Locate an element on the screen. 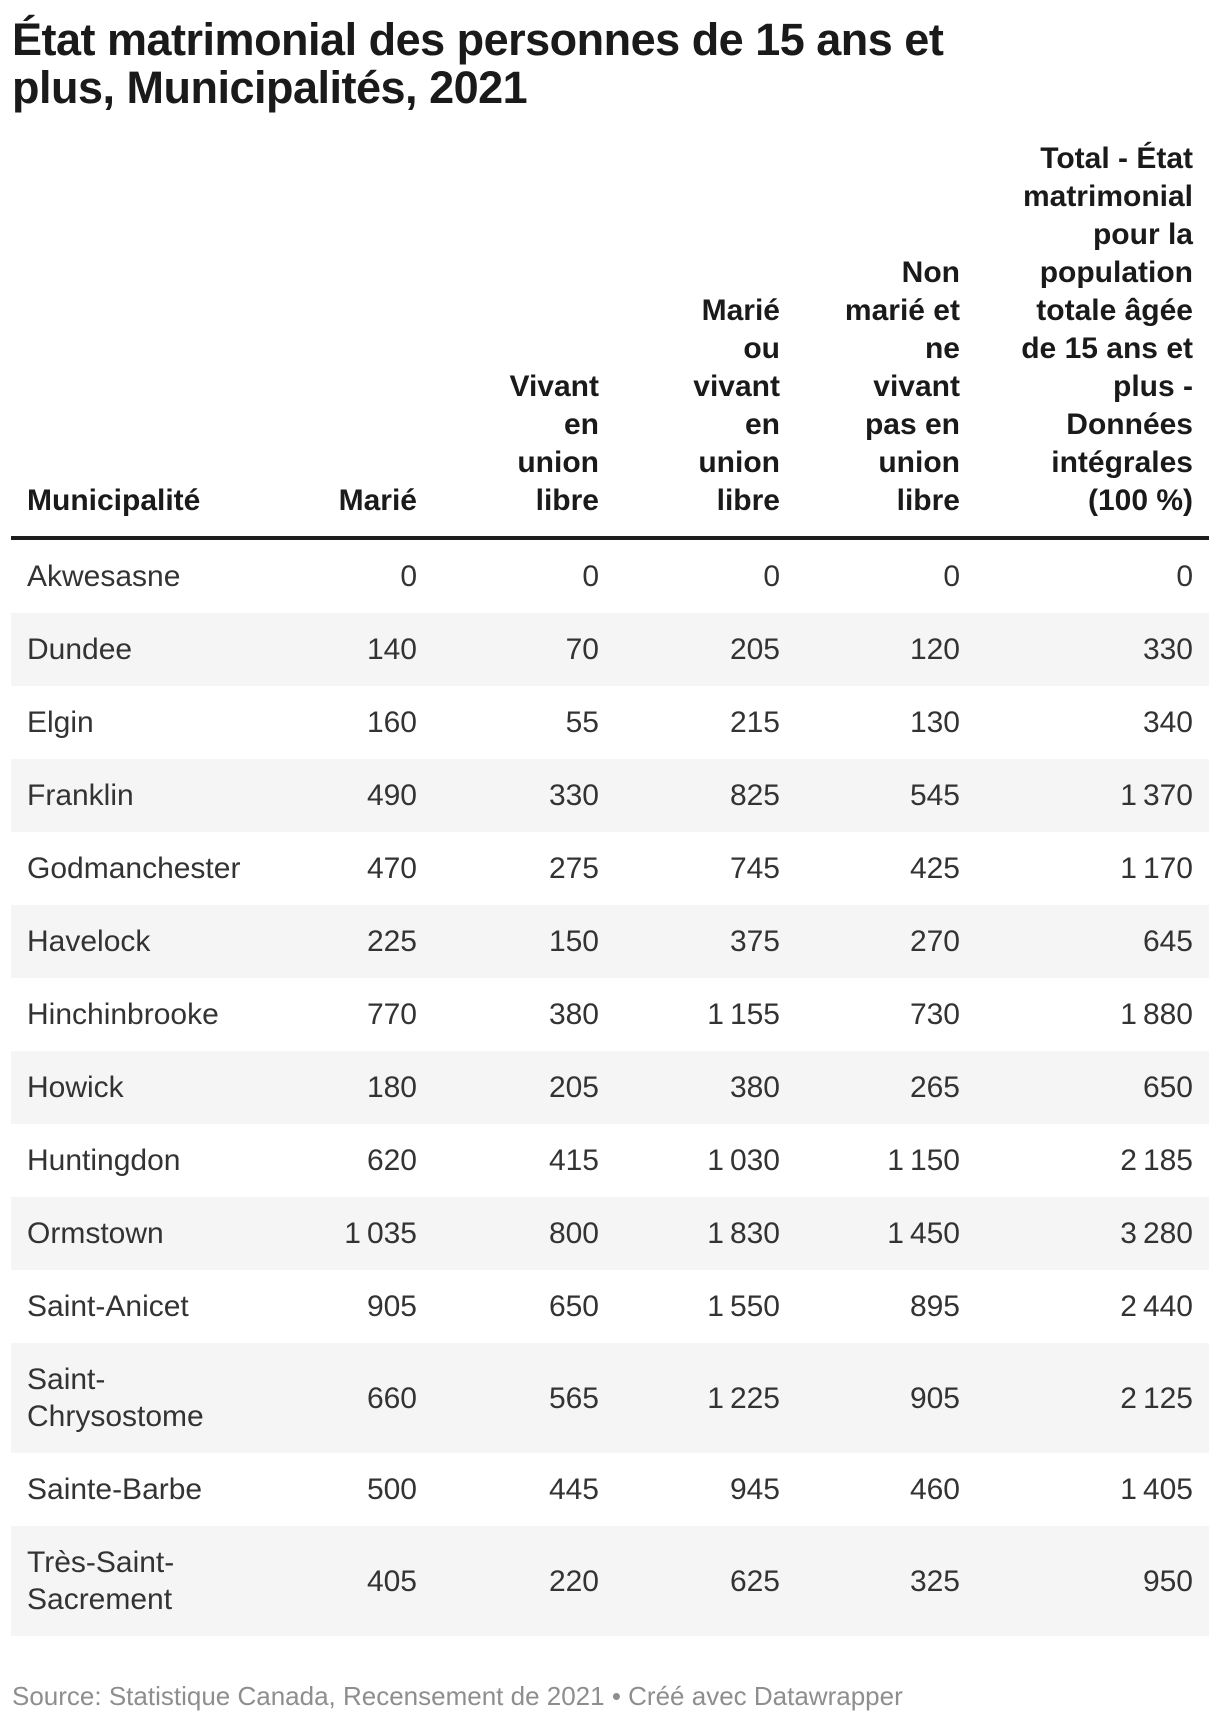 The height and width of the screenshot is (1720, 1220). value-cell: 2 125 is located at coordinates (1092, 1398).